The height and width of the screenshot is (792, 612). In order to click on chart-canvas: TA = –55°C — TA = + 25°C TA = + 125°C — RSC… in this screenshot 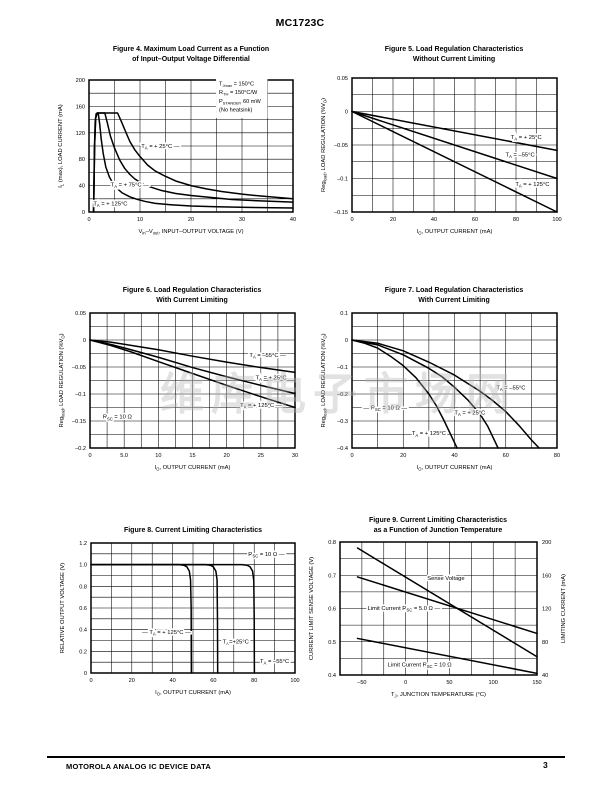, I will do `click(178, 391)`.